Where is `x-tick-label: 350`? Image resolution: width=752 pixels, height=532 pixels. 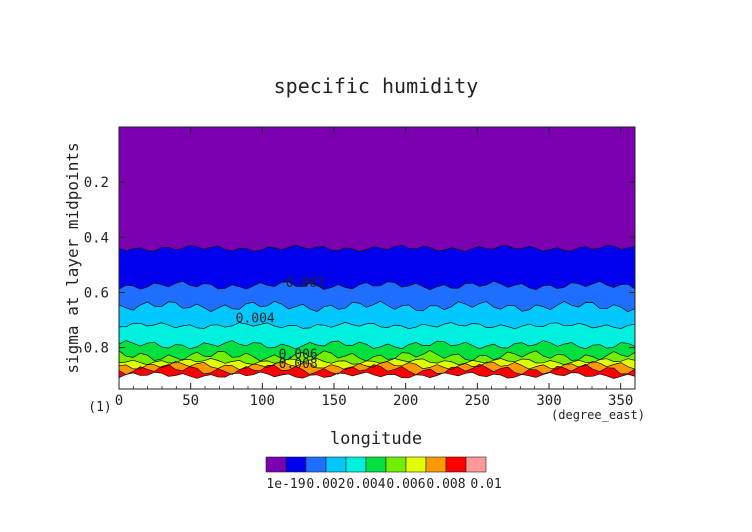 x-tick-label: 350 is located at coordinates (620, 401).